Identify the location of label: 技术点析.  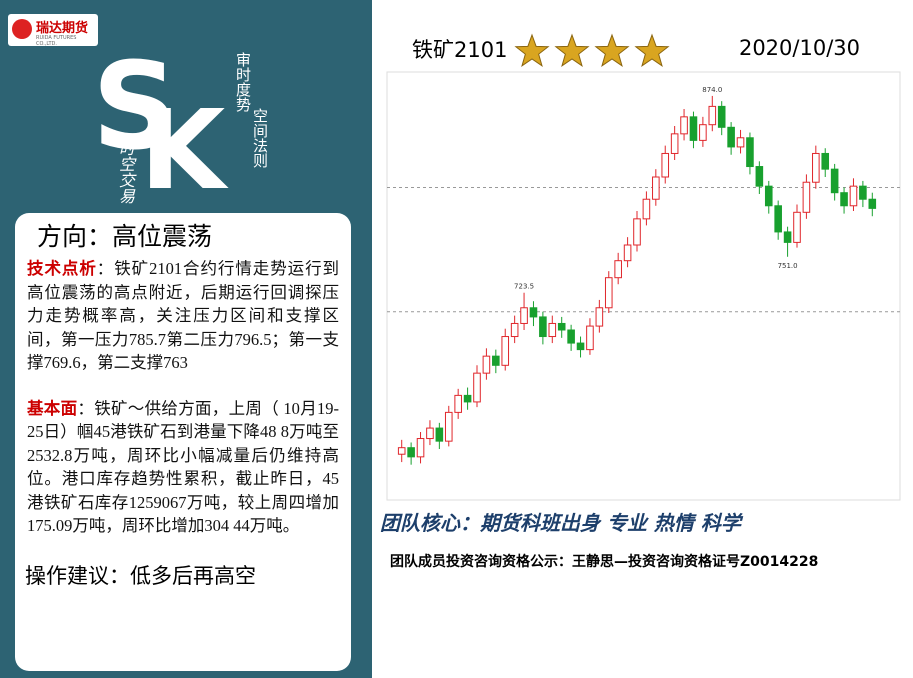
(62, 268).